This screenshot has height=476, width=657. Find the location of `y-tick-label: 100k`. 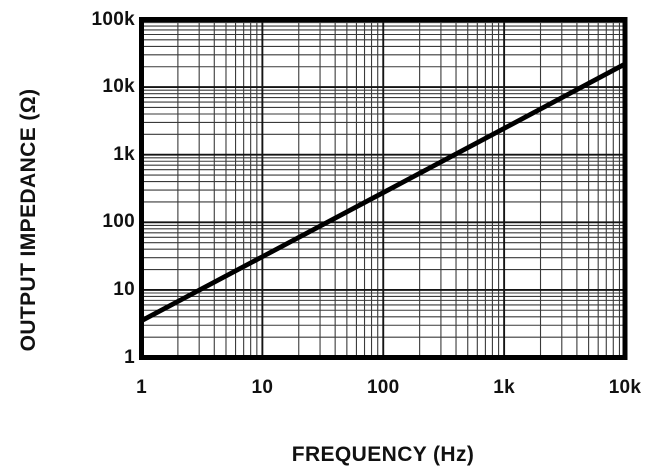

y-tick-label: 100k is located at coordinates (113, 19).